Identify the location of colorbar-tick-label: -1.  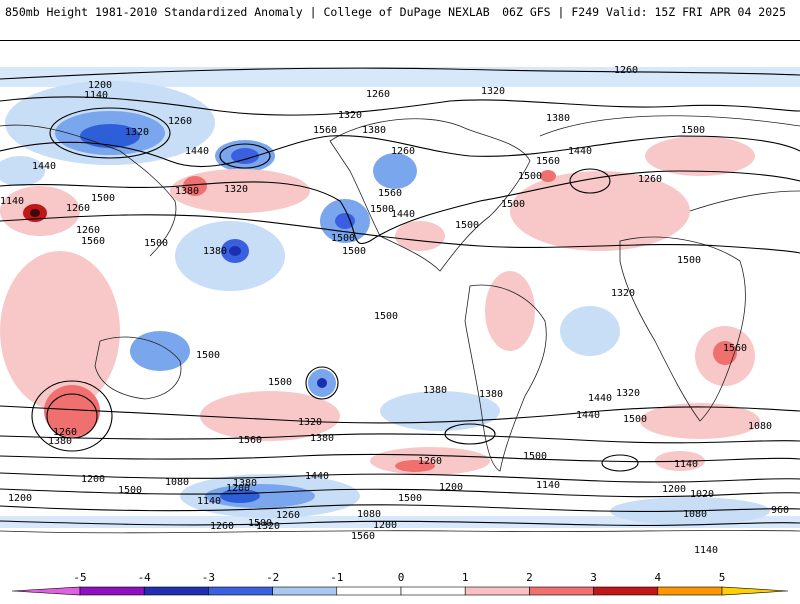
(336, 577).